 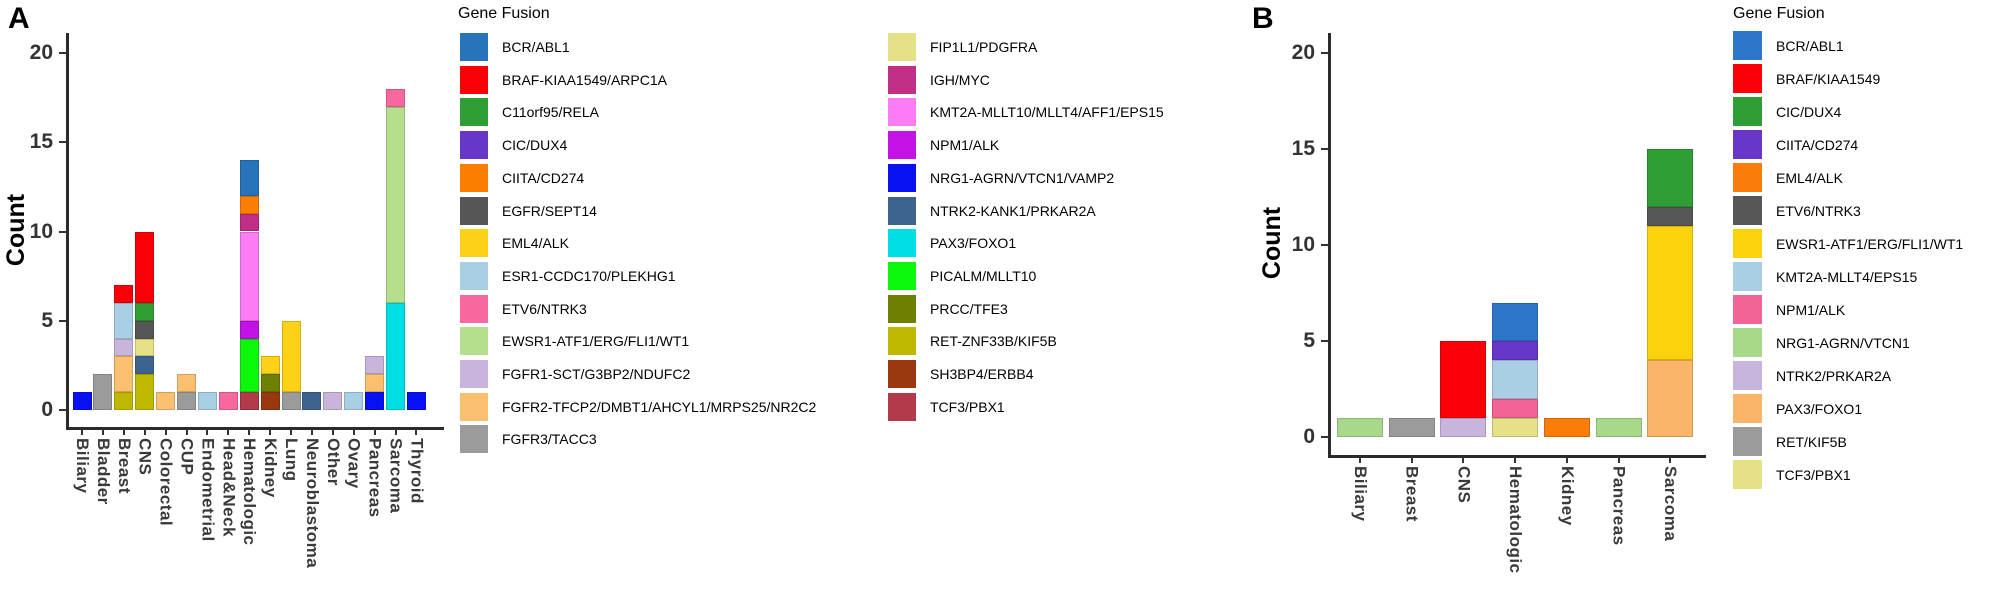 What do you see at coordinates (47, 409) in the screenshot?
I see `y-tick-label: 0` at bounding box center [47, 409].